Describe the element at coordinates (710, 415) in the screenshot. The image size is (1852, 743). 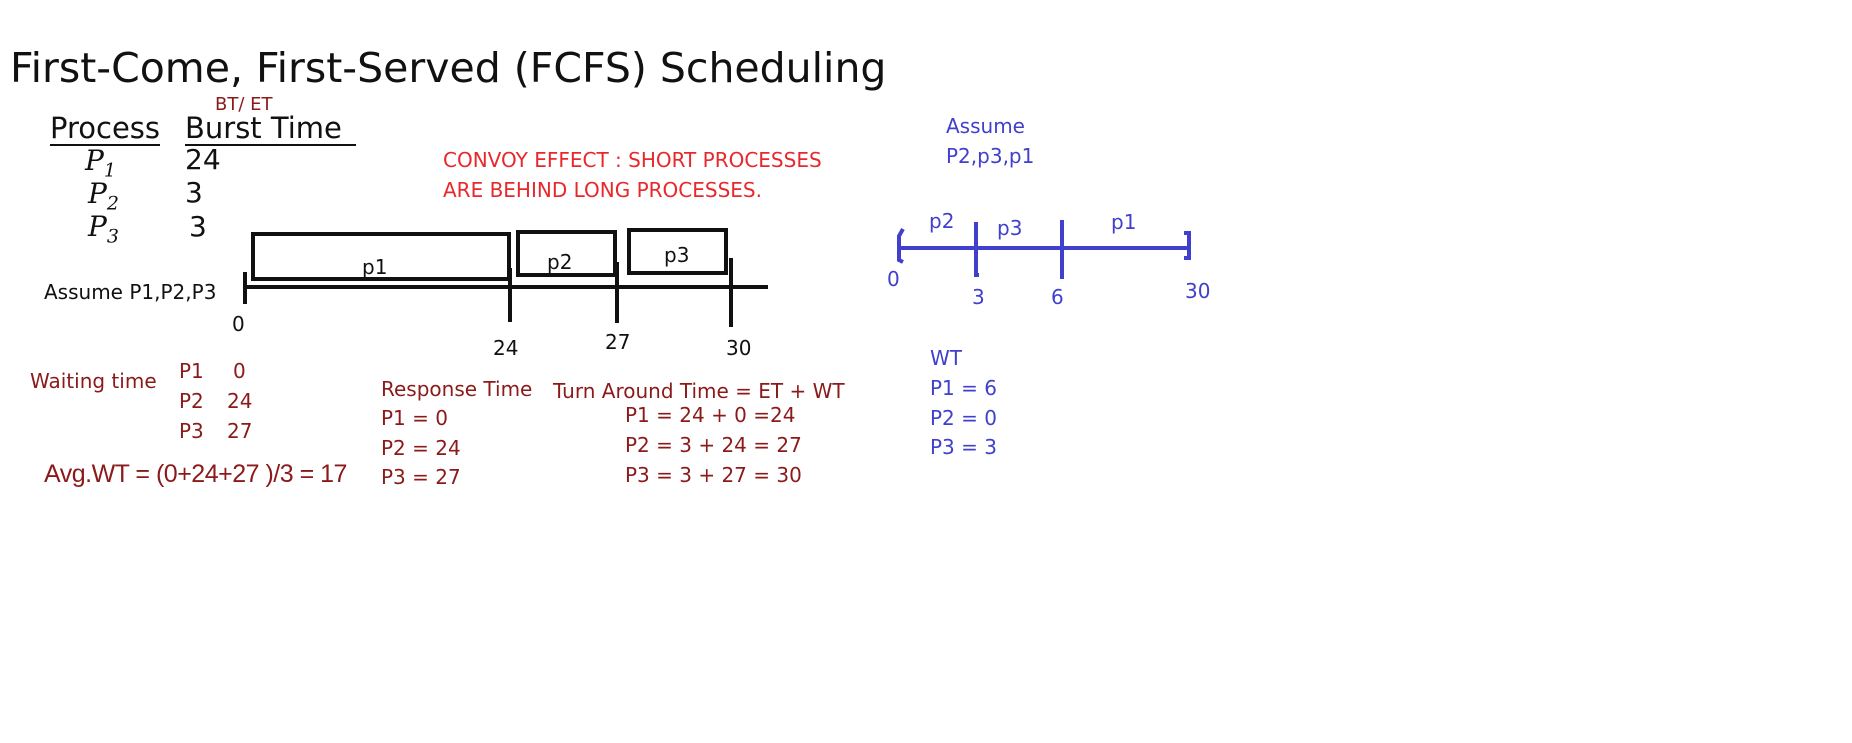
I see `turnaround-time-p1: P1 = 24 + 0 =24` at that location.